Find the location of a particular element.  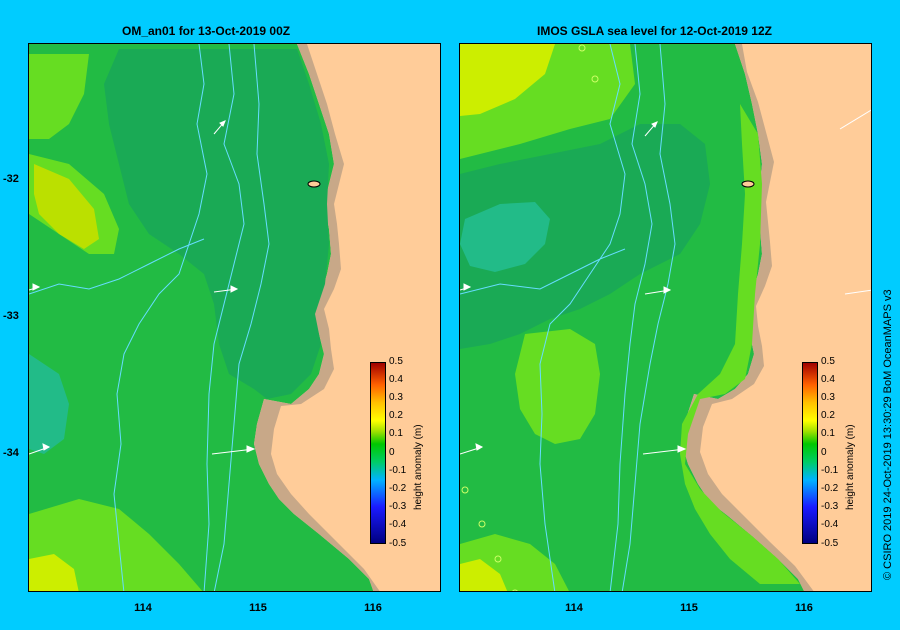

observation-markers is located at coordinates (530, 317).